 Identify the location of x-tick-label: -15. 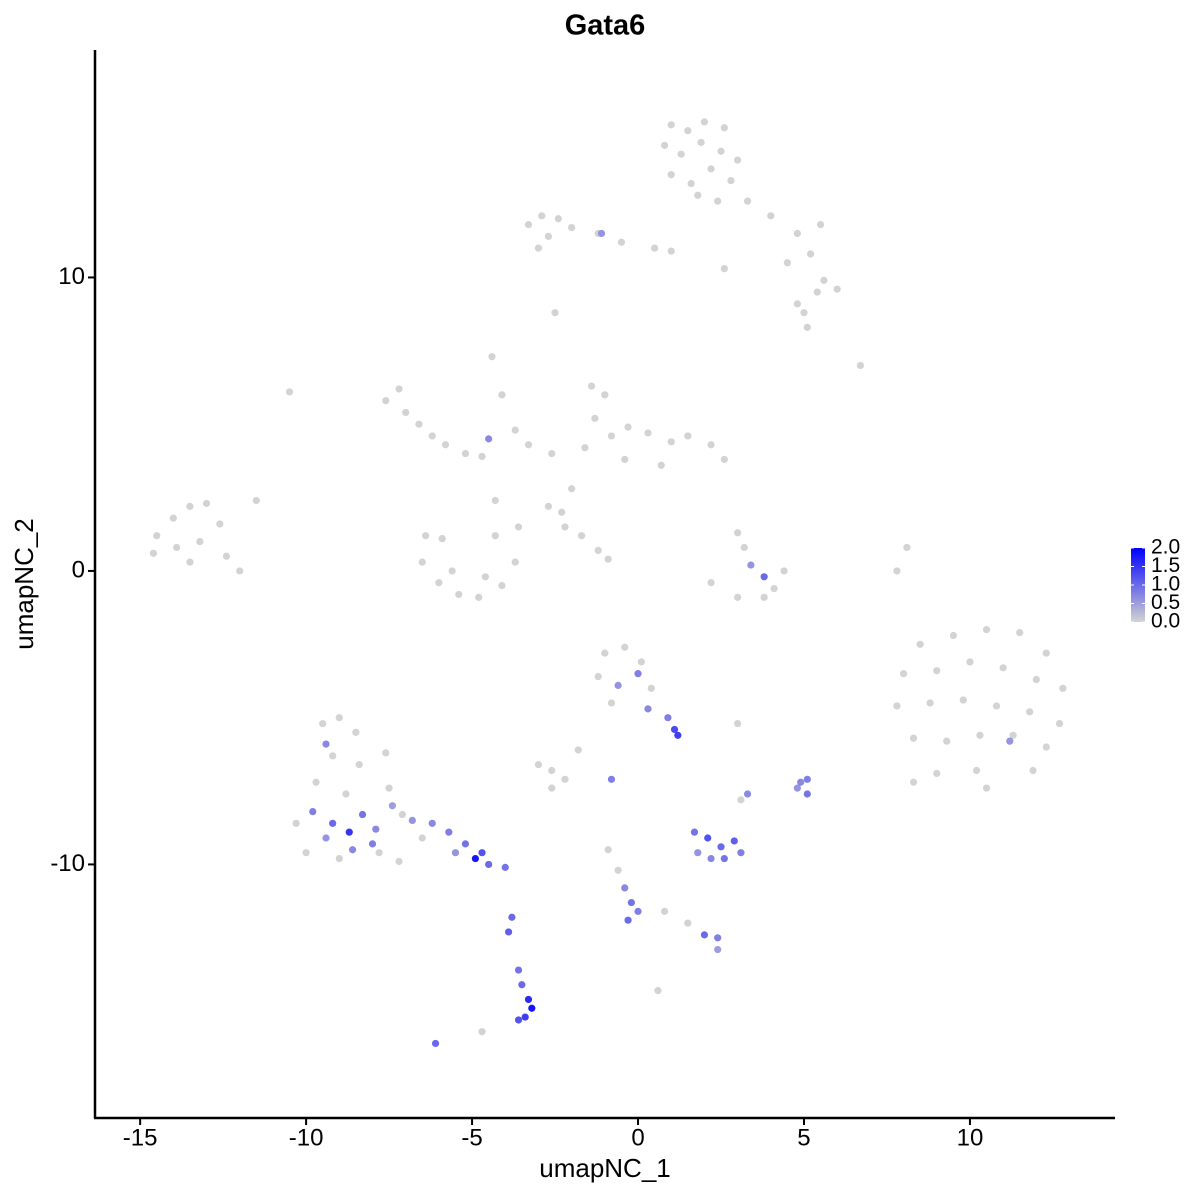
(140, 1137).